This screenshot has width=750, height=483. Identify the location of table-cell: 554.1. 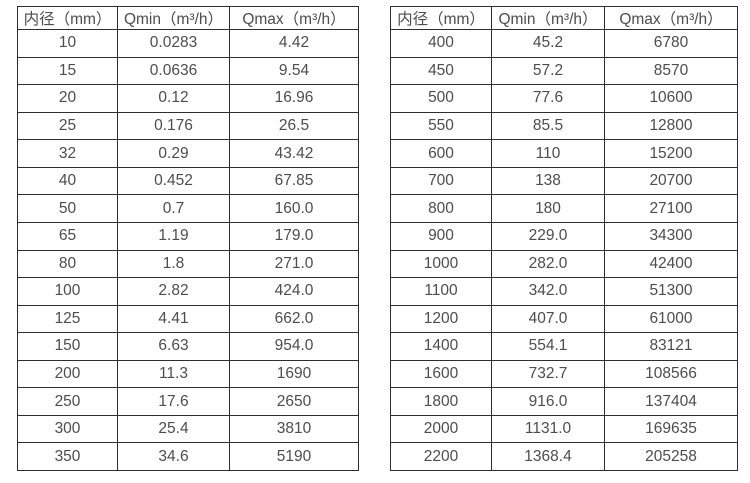
(548, 346).